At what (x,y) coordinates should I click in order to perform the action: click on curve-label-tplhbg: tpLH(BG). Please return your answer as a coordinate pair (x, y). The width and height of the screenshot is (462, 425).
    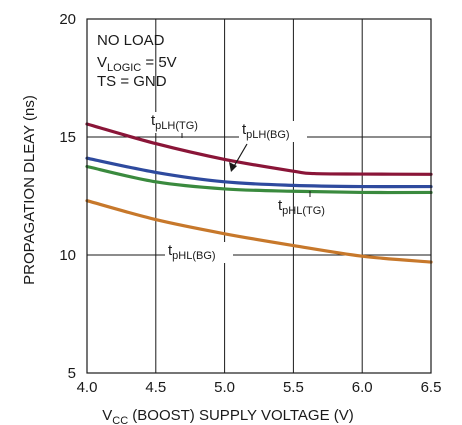
    Looking at the image, I should click on (266, 131).